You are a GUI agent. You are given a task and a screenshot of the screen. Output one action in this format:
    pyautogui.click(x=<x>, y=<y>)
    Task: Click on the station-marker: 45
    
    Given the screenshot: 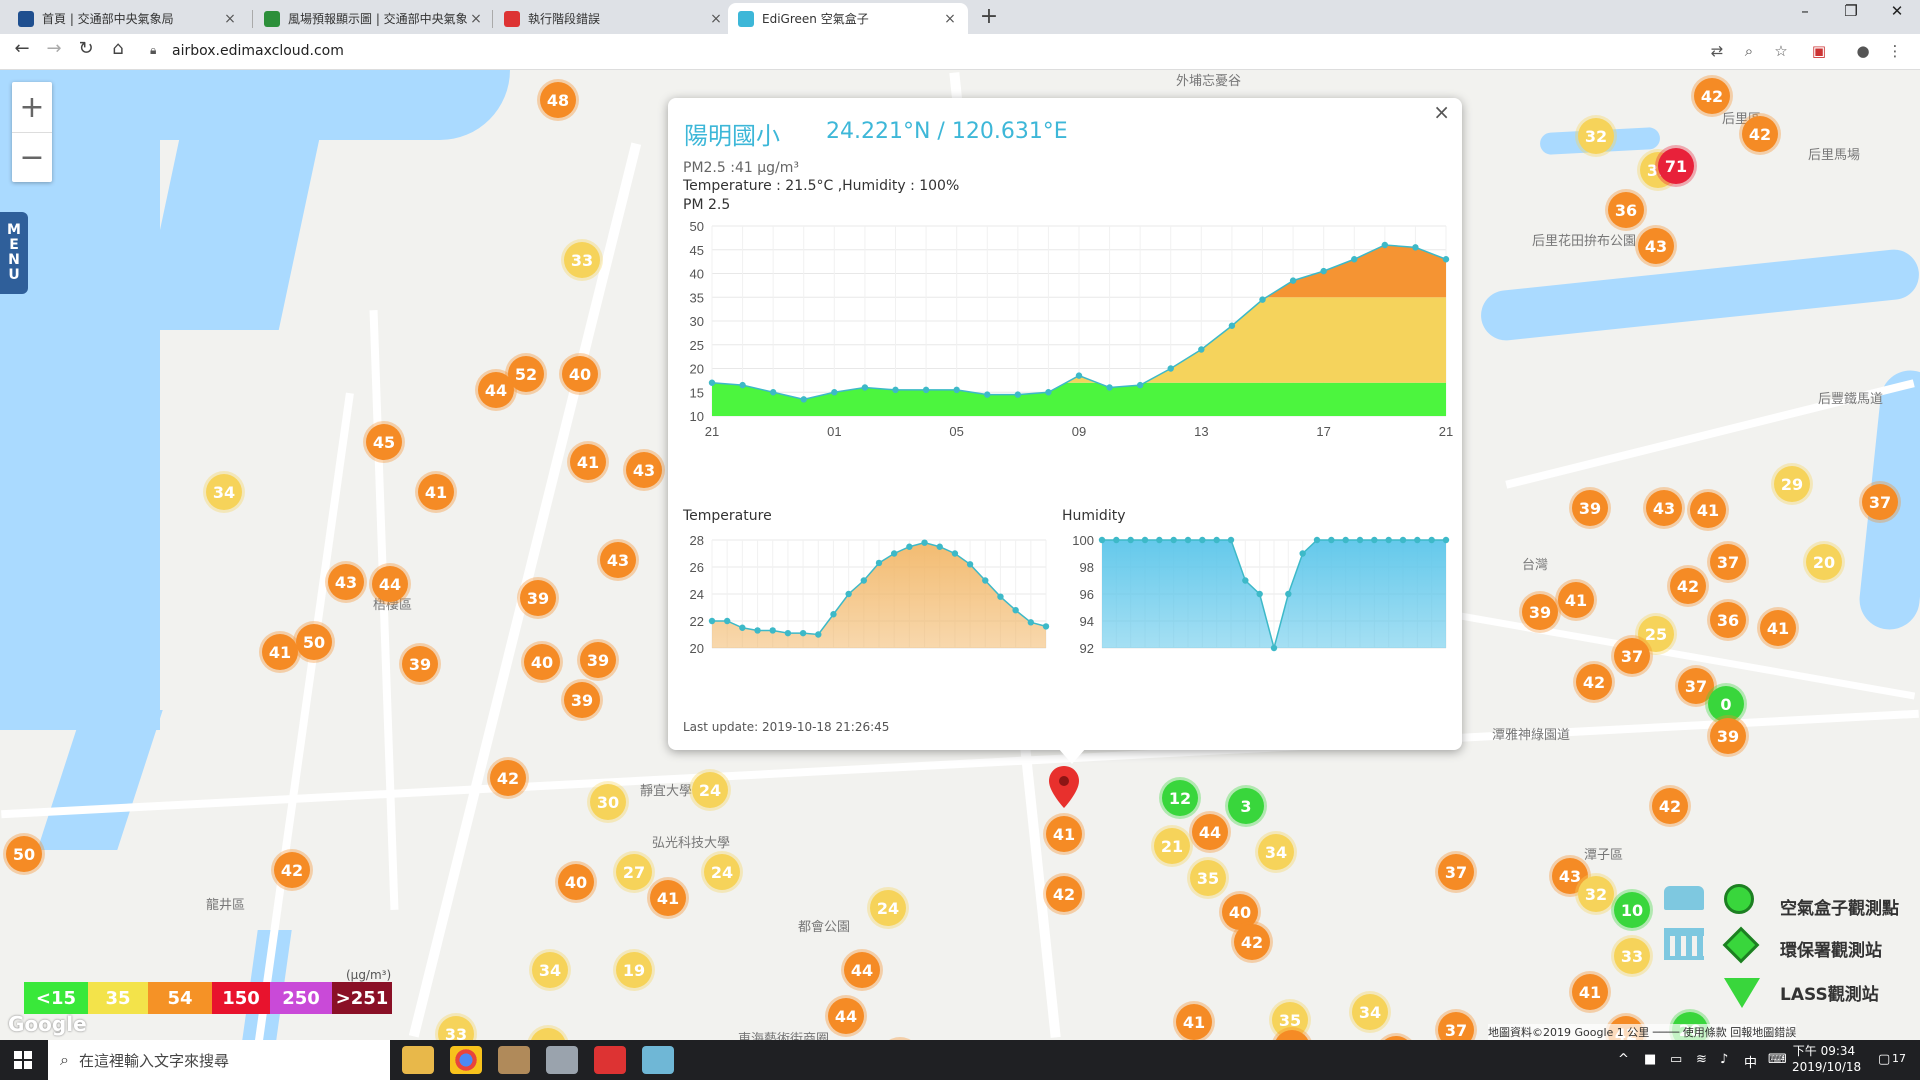 What is the action you would take?
    pyautogui.click(x=384, y=442)
    